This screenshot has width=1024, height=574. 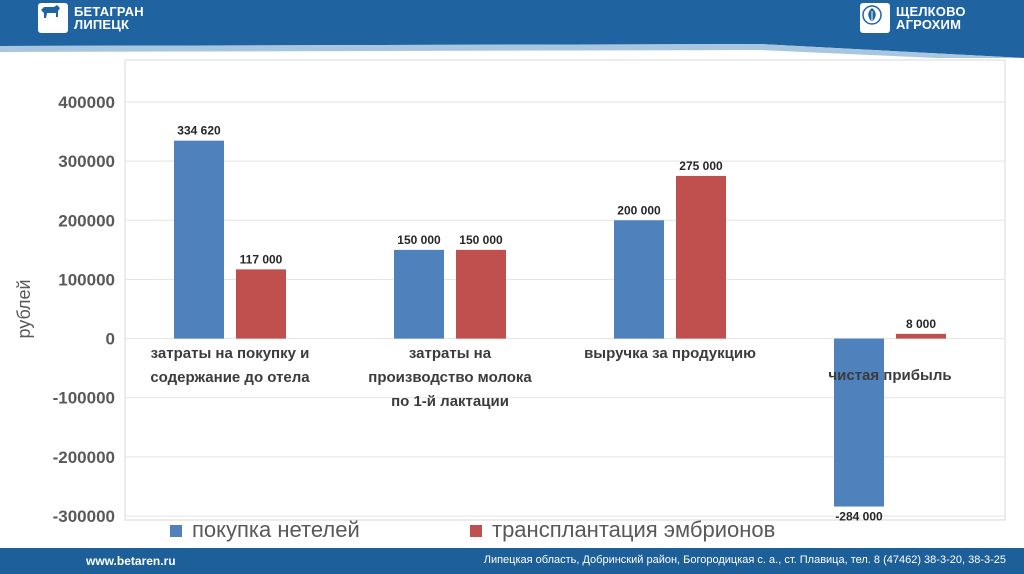 I want to click on y-tick-label: 400000, so click(x=86, y=102).